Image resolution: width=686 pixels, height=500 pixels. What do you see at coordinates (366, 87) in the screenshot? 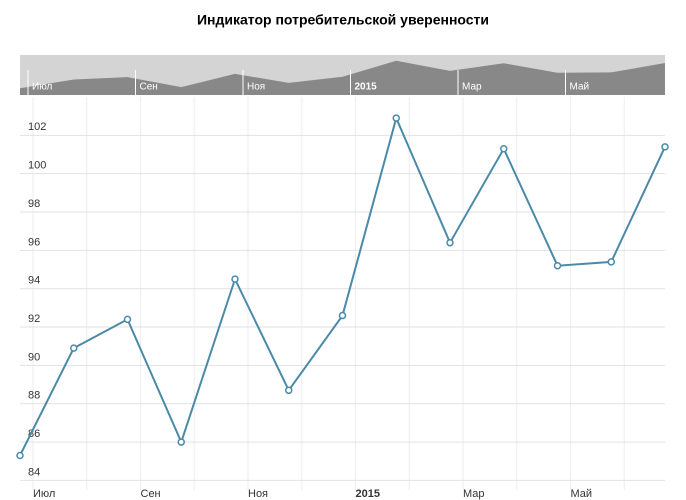
I see `navigator-label: 2015` at bounding box center [366, 87].